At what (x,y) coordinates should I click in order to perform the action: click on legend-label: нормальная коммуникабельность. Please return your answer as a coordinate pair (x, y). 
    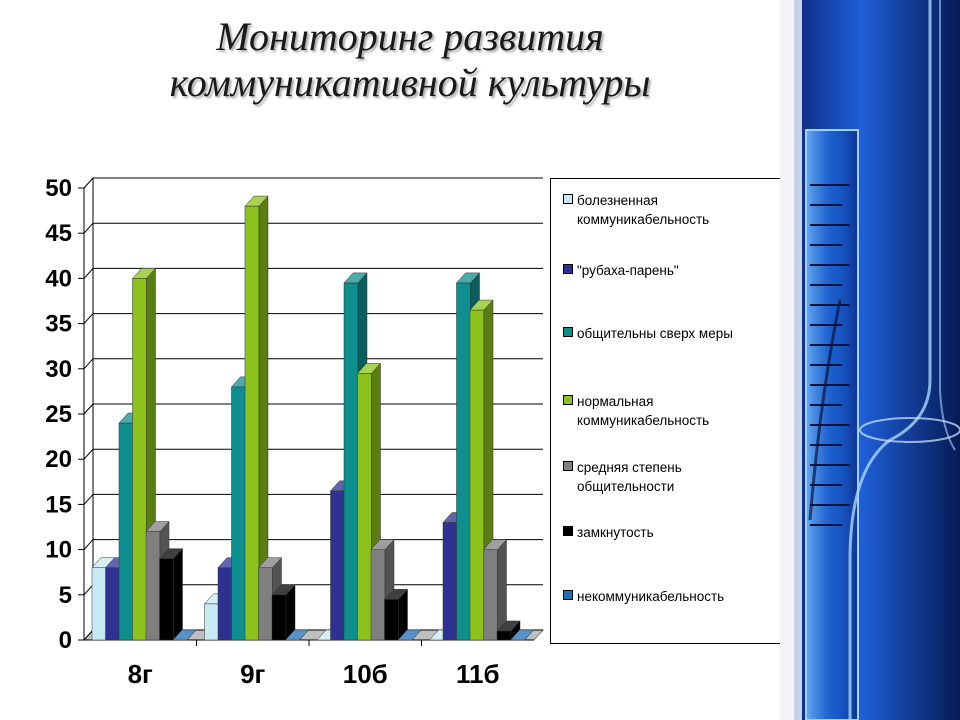
    Looking at the image, I should click on (643, 411).